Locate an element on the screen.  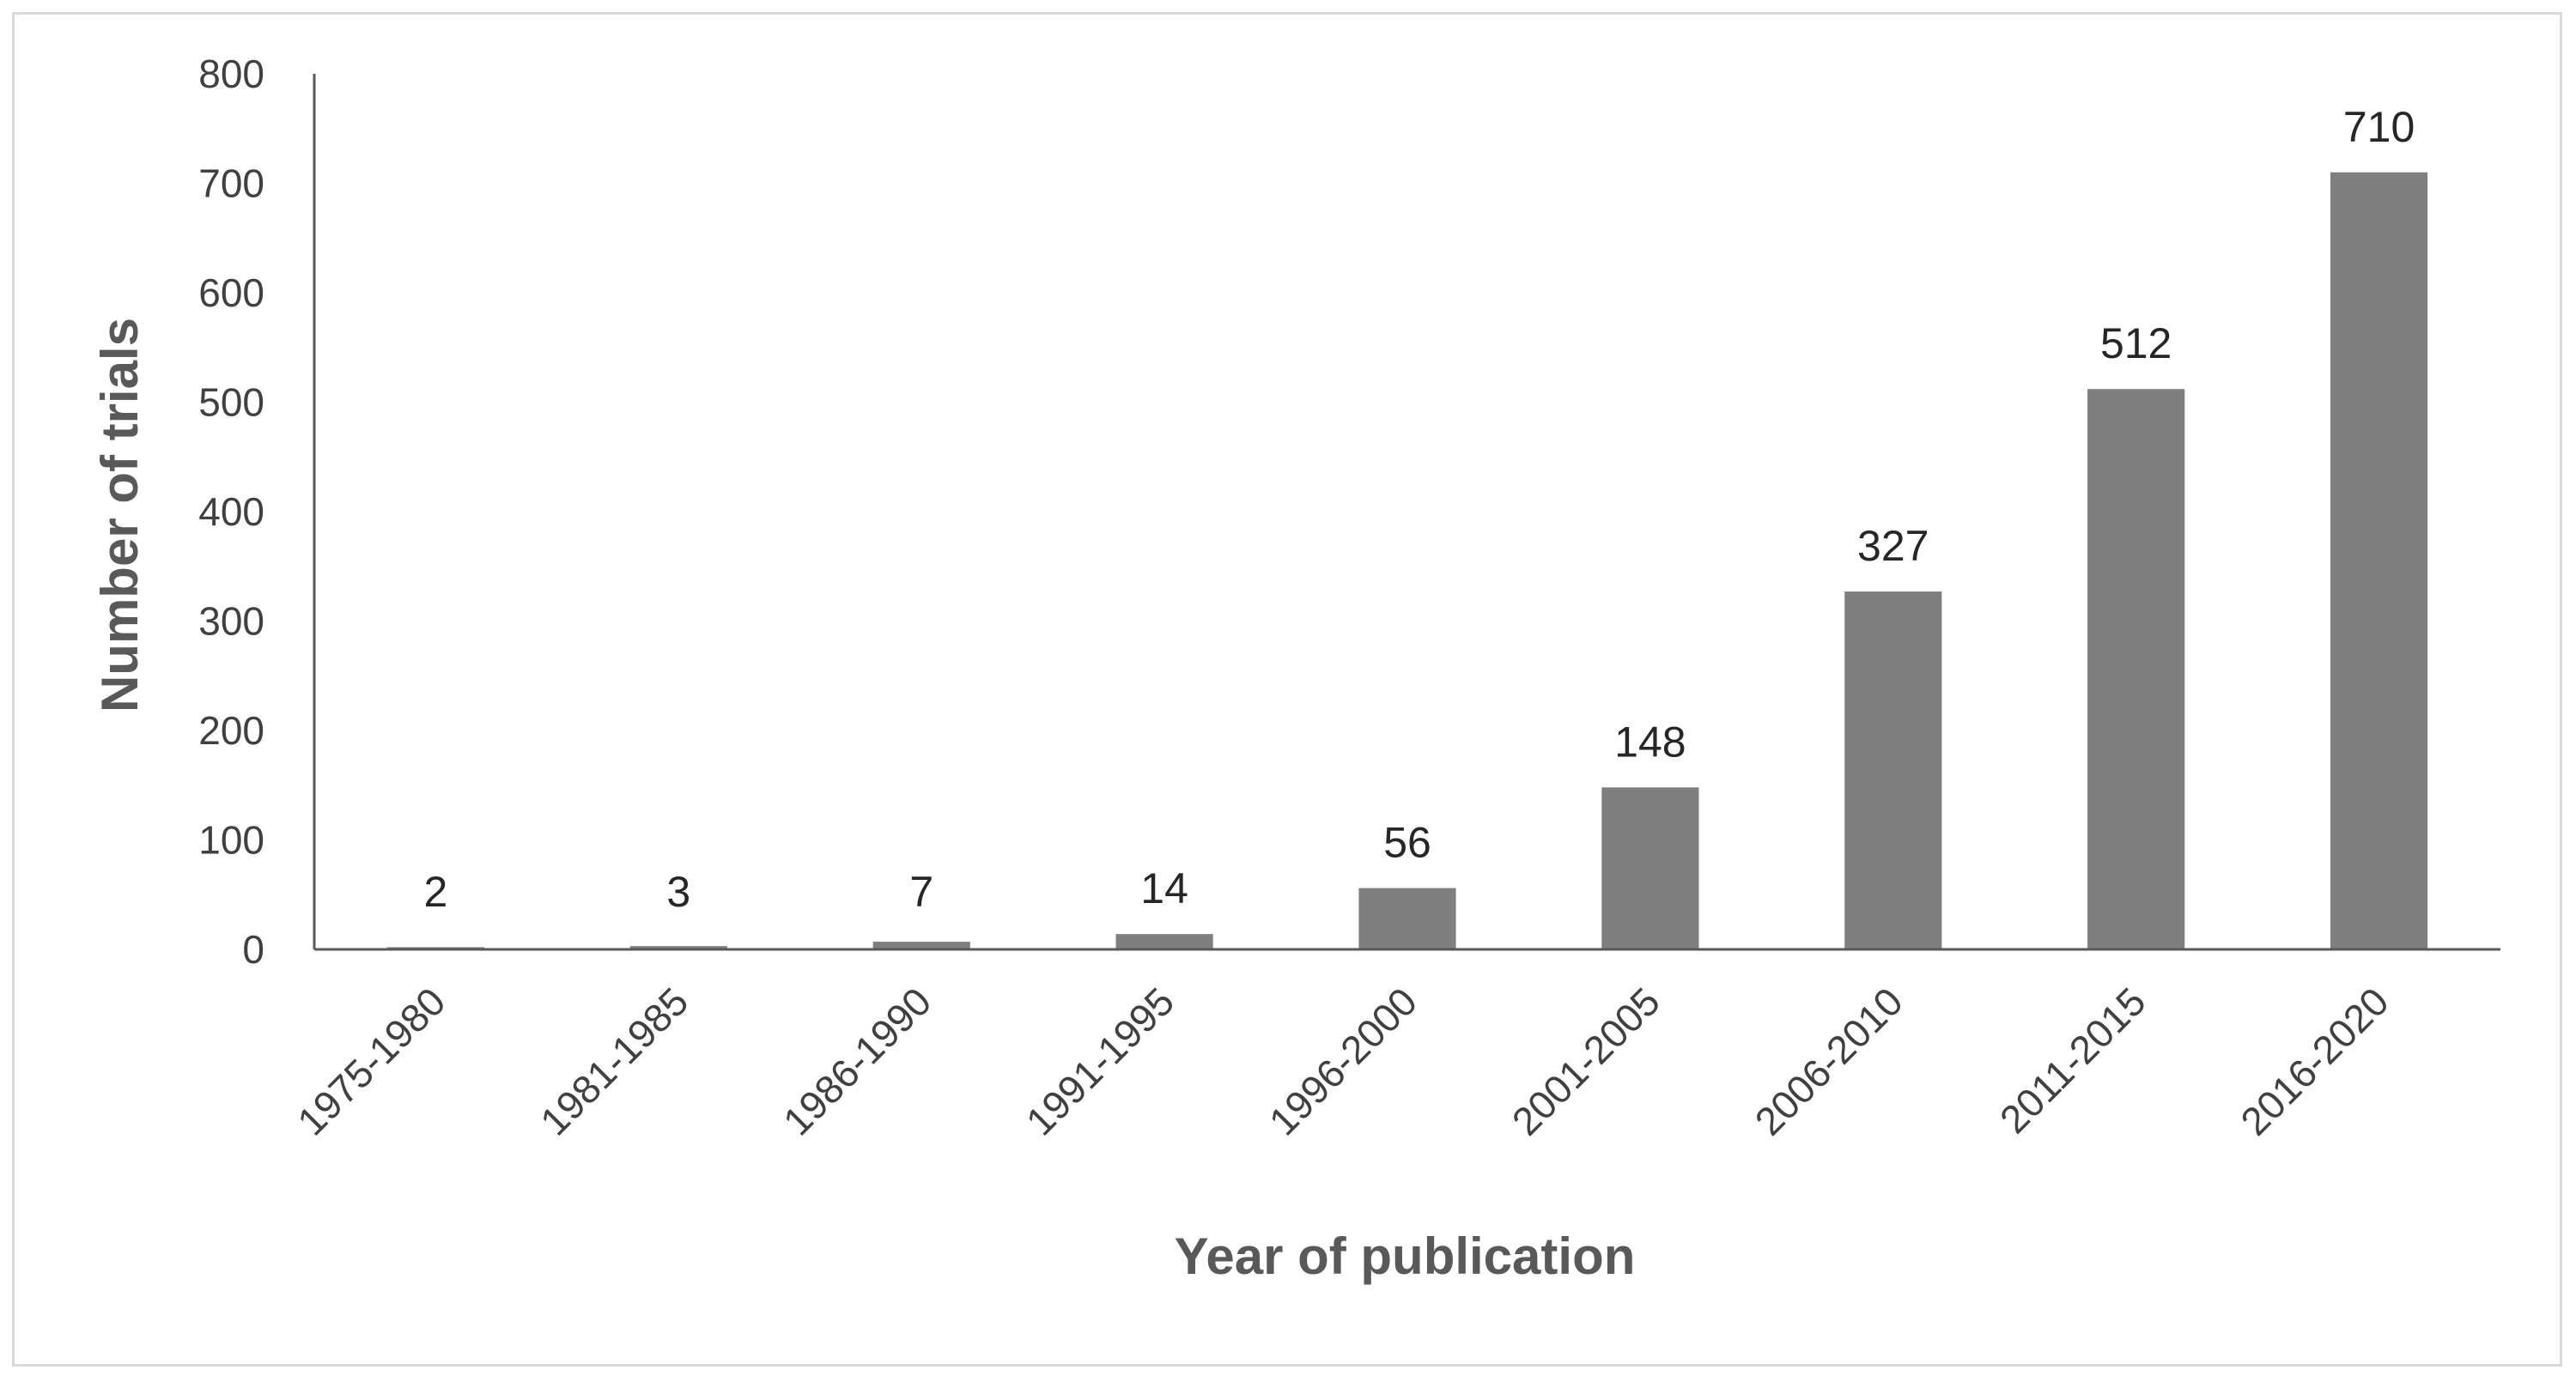
y-tick-label: 700 is located at coordinates (231, 183).